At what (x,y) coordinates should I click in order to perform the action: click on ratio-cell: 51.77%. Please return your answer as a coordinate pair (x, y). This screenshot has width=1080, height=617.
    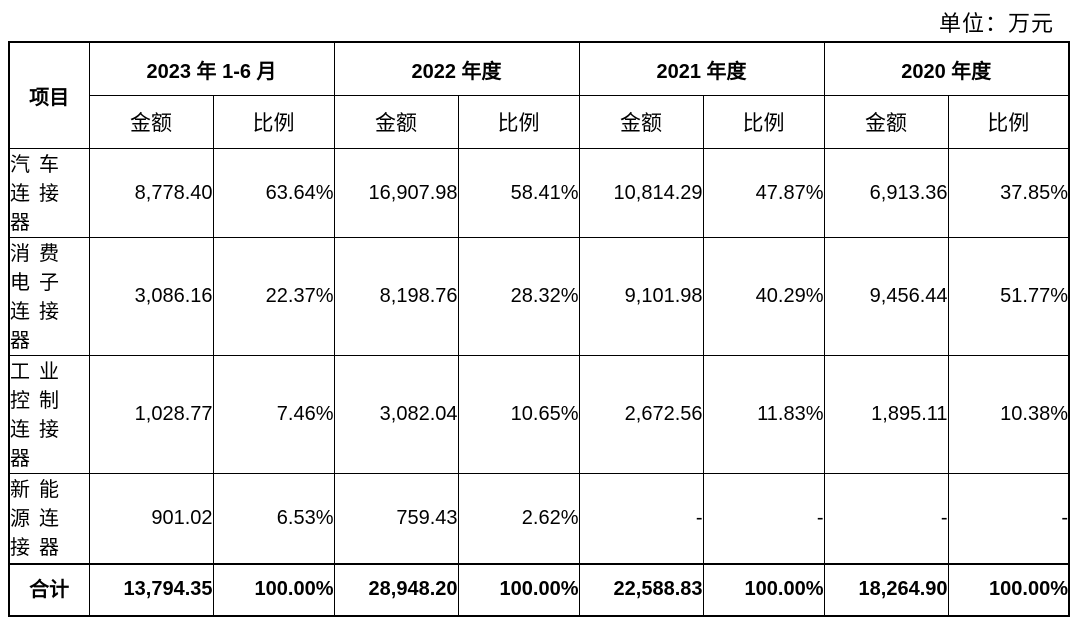
    Looking at the image, I should click on (1008, 296).